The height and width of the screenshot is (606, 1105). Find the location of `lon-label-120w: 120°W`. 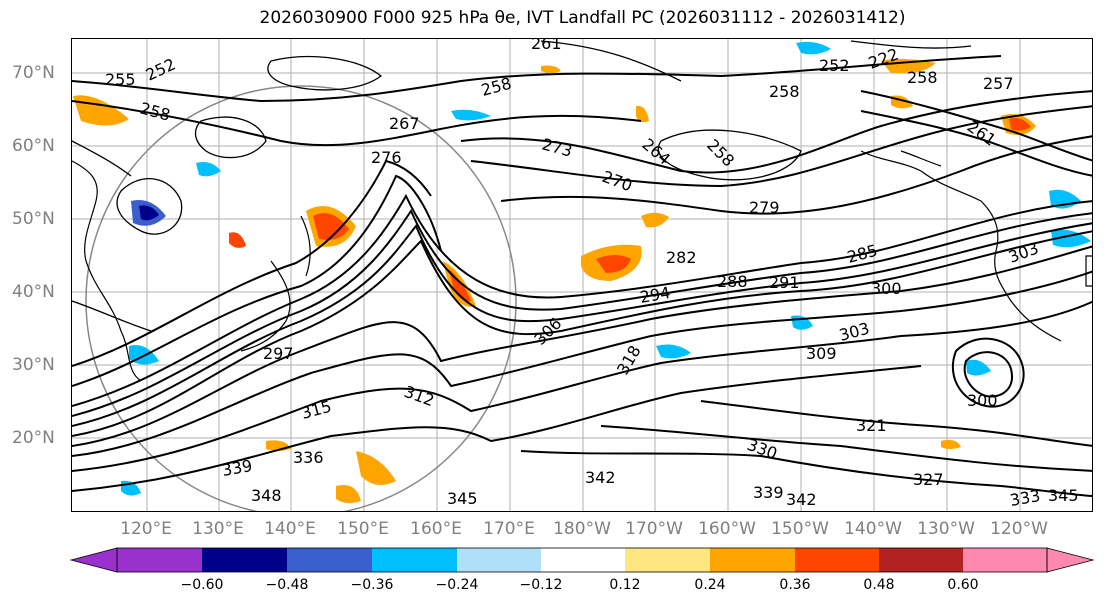

lon-label-120w: 120°W is located at coordinates (1019, 529).